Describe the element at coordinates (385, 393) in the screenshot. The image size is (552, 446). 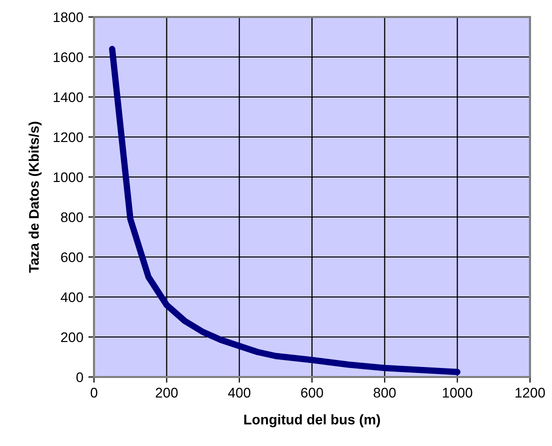
I see `x-tick-label: 800` at that location.